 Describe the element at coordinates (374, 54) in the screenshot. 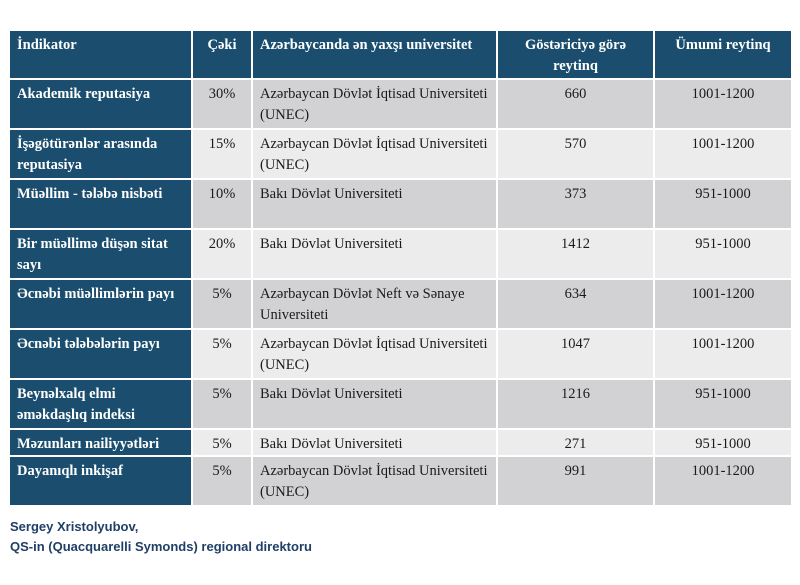

I see `header-best-university: Azərbaycanda ən yaxşı universitet` at that location.